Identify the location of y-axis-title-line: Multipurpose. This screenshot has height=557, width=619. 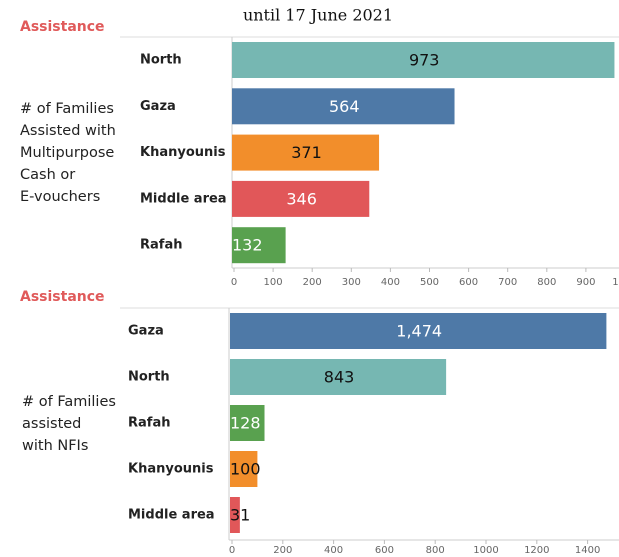
(67, 153).